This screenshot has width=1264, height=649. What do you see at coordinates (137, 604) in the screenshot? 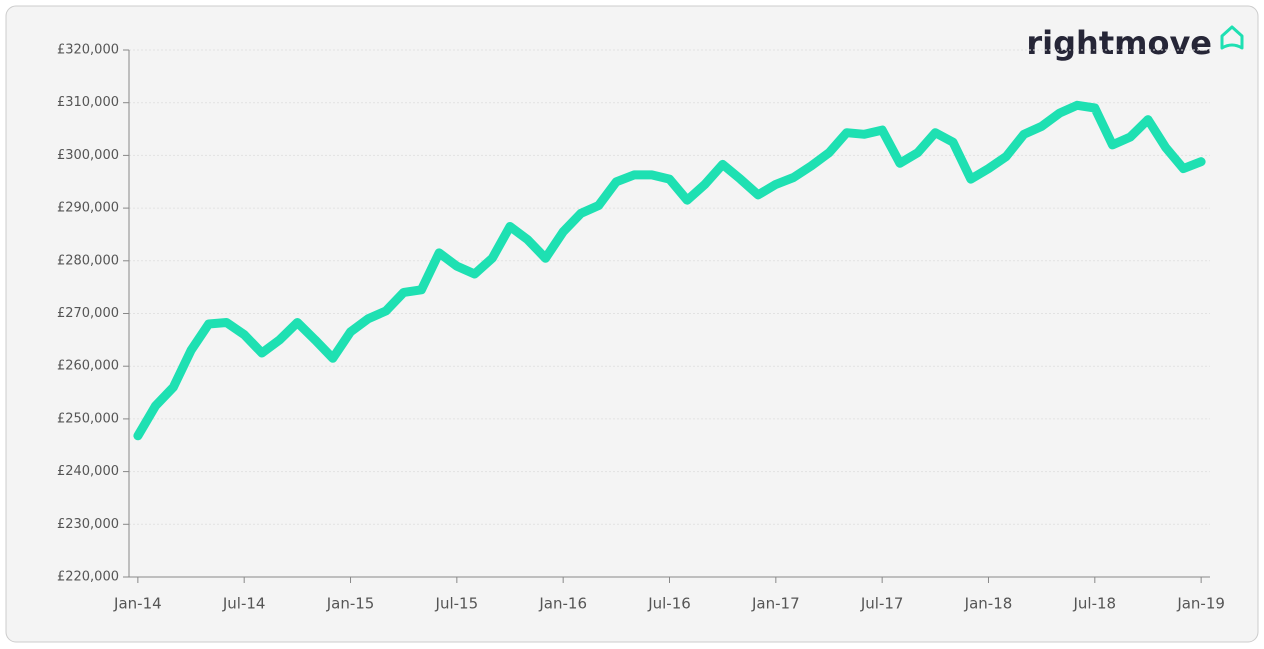
I see `x-tick-label: Jan-14` at bounding box center [137, 604].